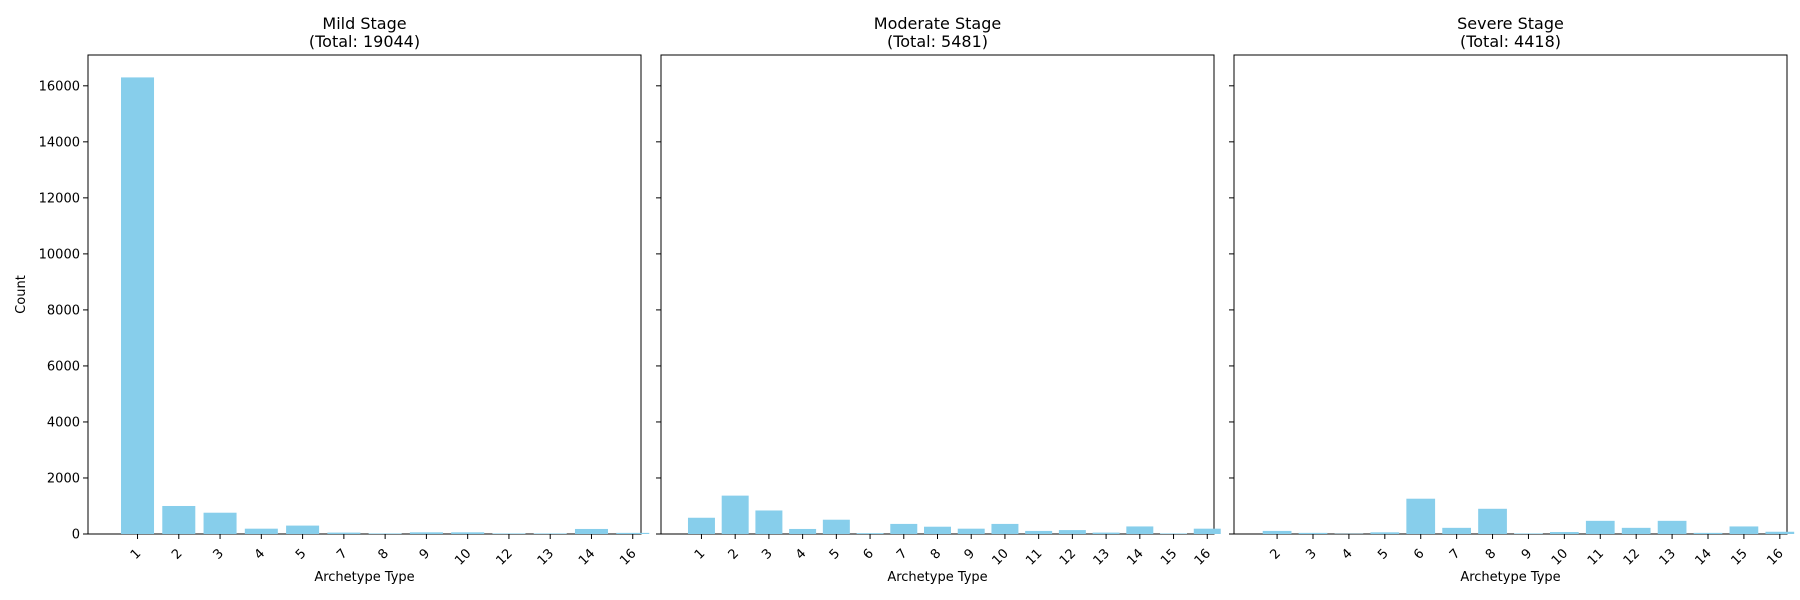 The image size is (1800, 600). Describe the element at coordinates (364, 23) in the screenshot. I see `chart-title-line: Mild Stage` at that location.